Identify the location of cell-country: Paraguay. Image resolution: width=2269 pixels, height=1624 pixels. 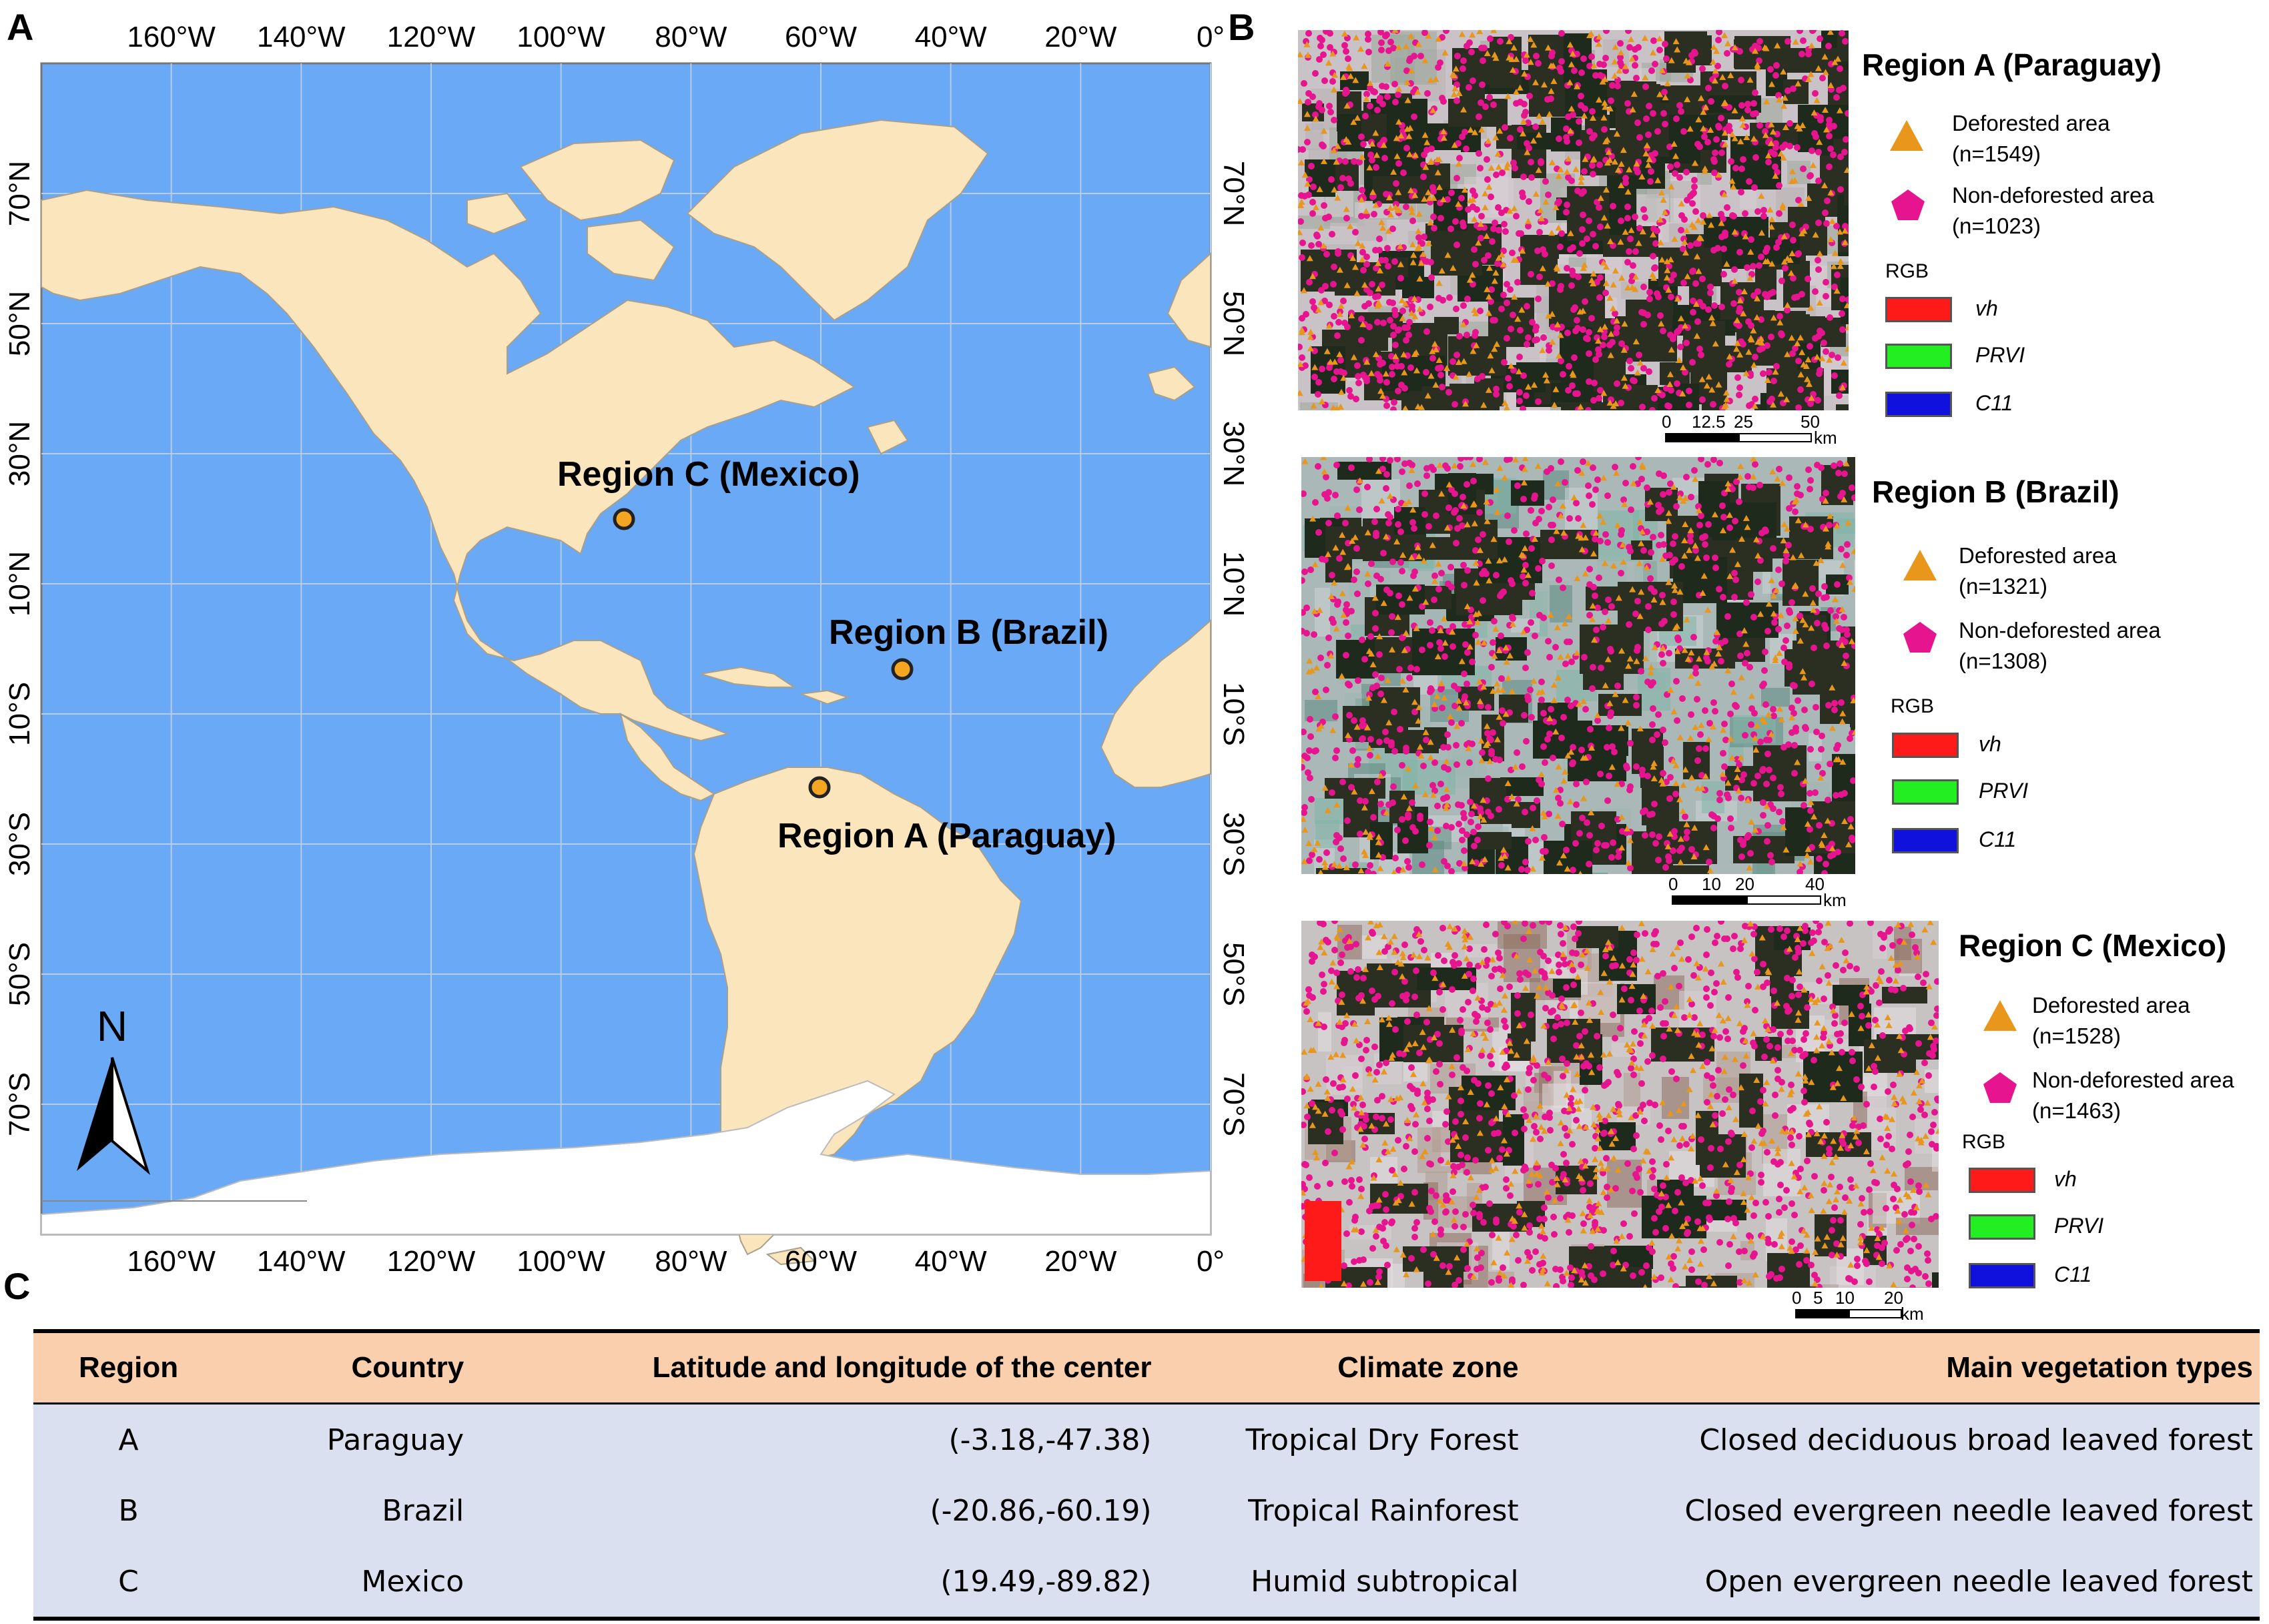
(347, 1439).